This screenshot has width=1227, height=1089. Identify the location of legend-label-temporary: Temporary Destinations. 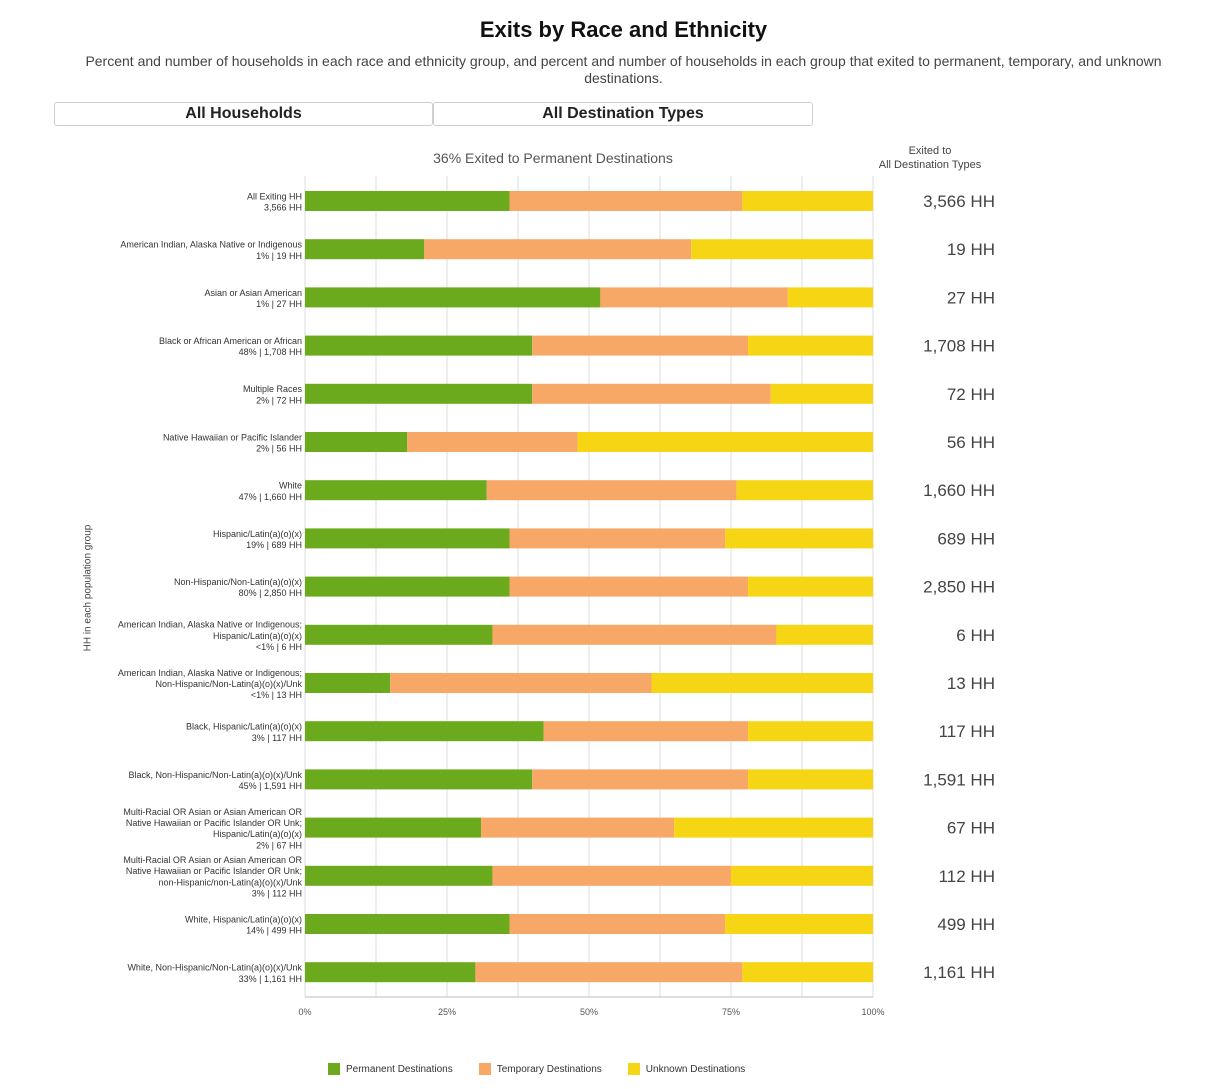
(549, 1069).